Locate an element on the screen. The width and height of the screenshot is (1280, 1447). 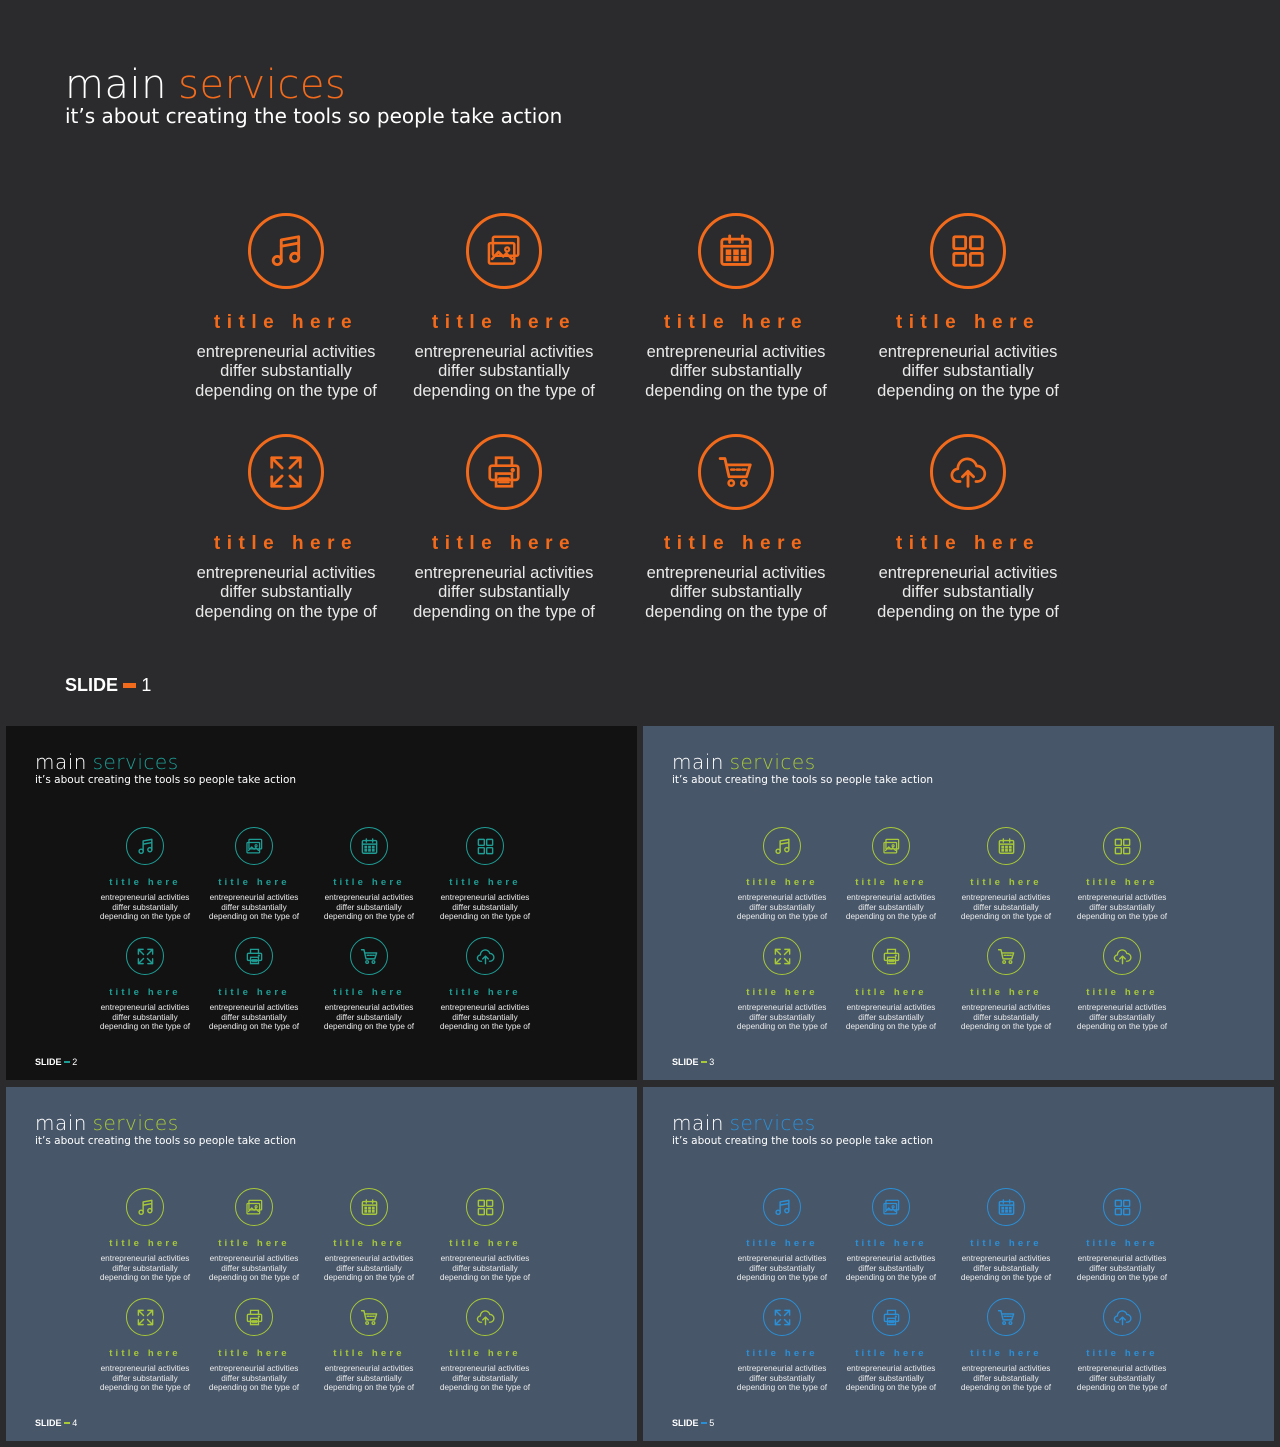
calendar-icon is located at coordinates (1006, 845).